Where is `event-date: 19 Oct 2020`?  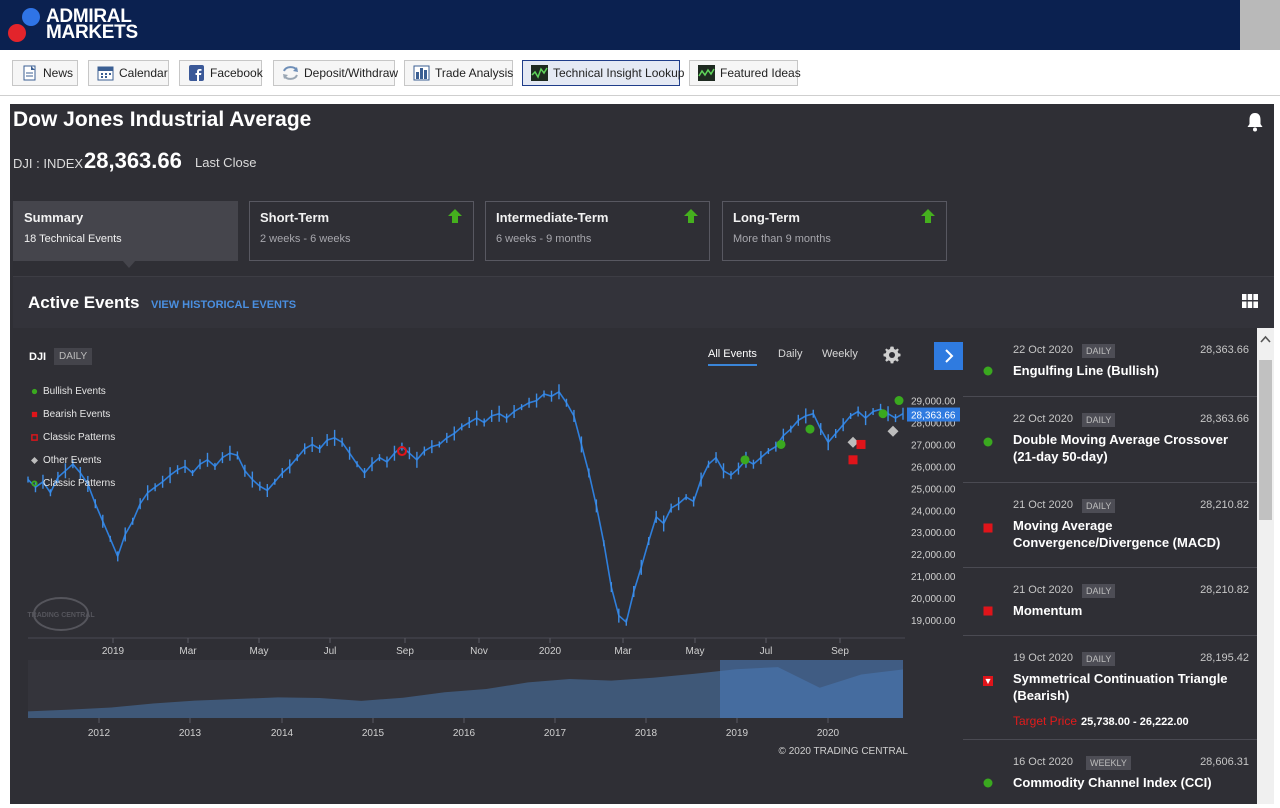 event-date: 19 Oct 2020 is located at coordinates (1043, 658).